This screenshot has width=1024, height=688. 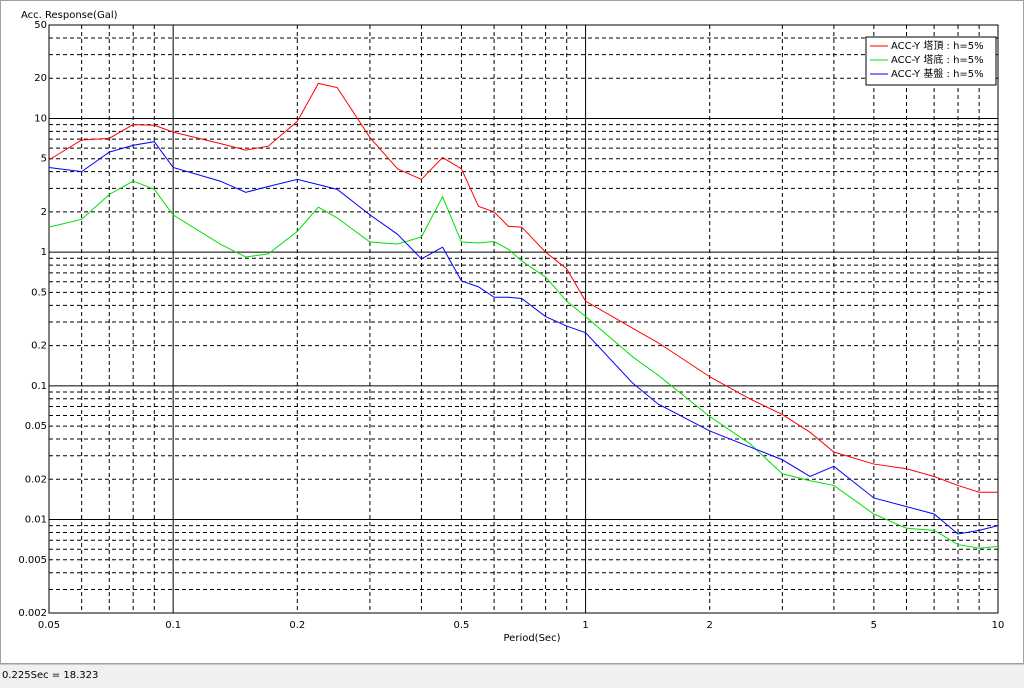 What do you see at coordinates (532, 638) in the screenshot?
I see `x-axis-label: Period(Sec)` at bounding box center [532, 638].